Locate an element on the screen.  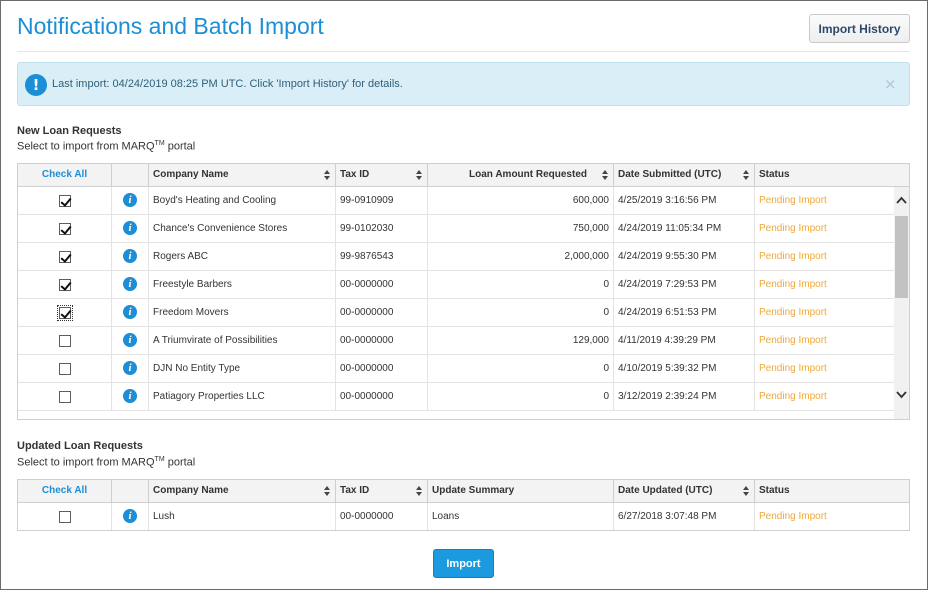
date-submitted-cell: 4/24/2019 11:05:34 PM is located at coordinates (683, 228).